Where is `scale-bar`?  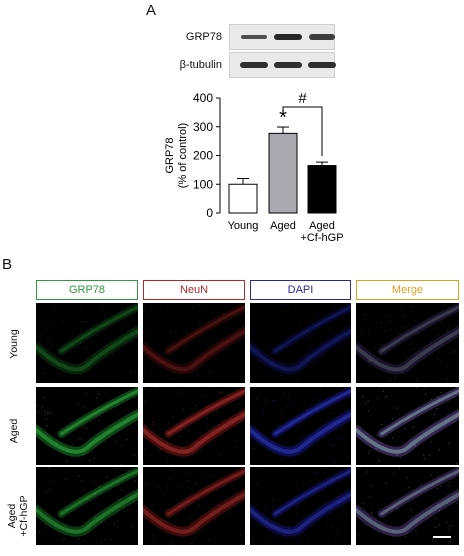 scale-bar is located at coordinates (442, 537).